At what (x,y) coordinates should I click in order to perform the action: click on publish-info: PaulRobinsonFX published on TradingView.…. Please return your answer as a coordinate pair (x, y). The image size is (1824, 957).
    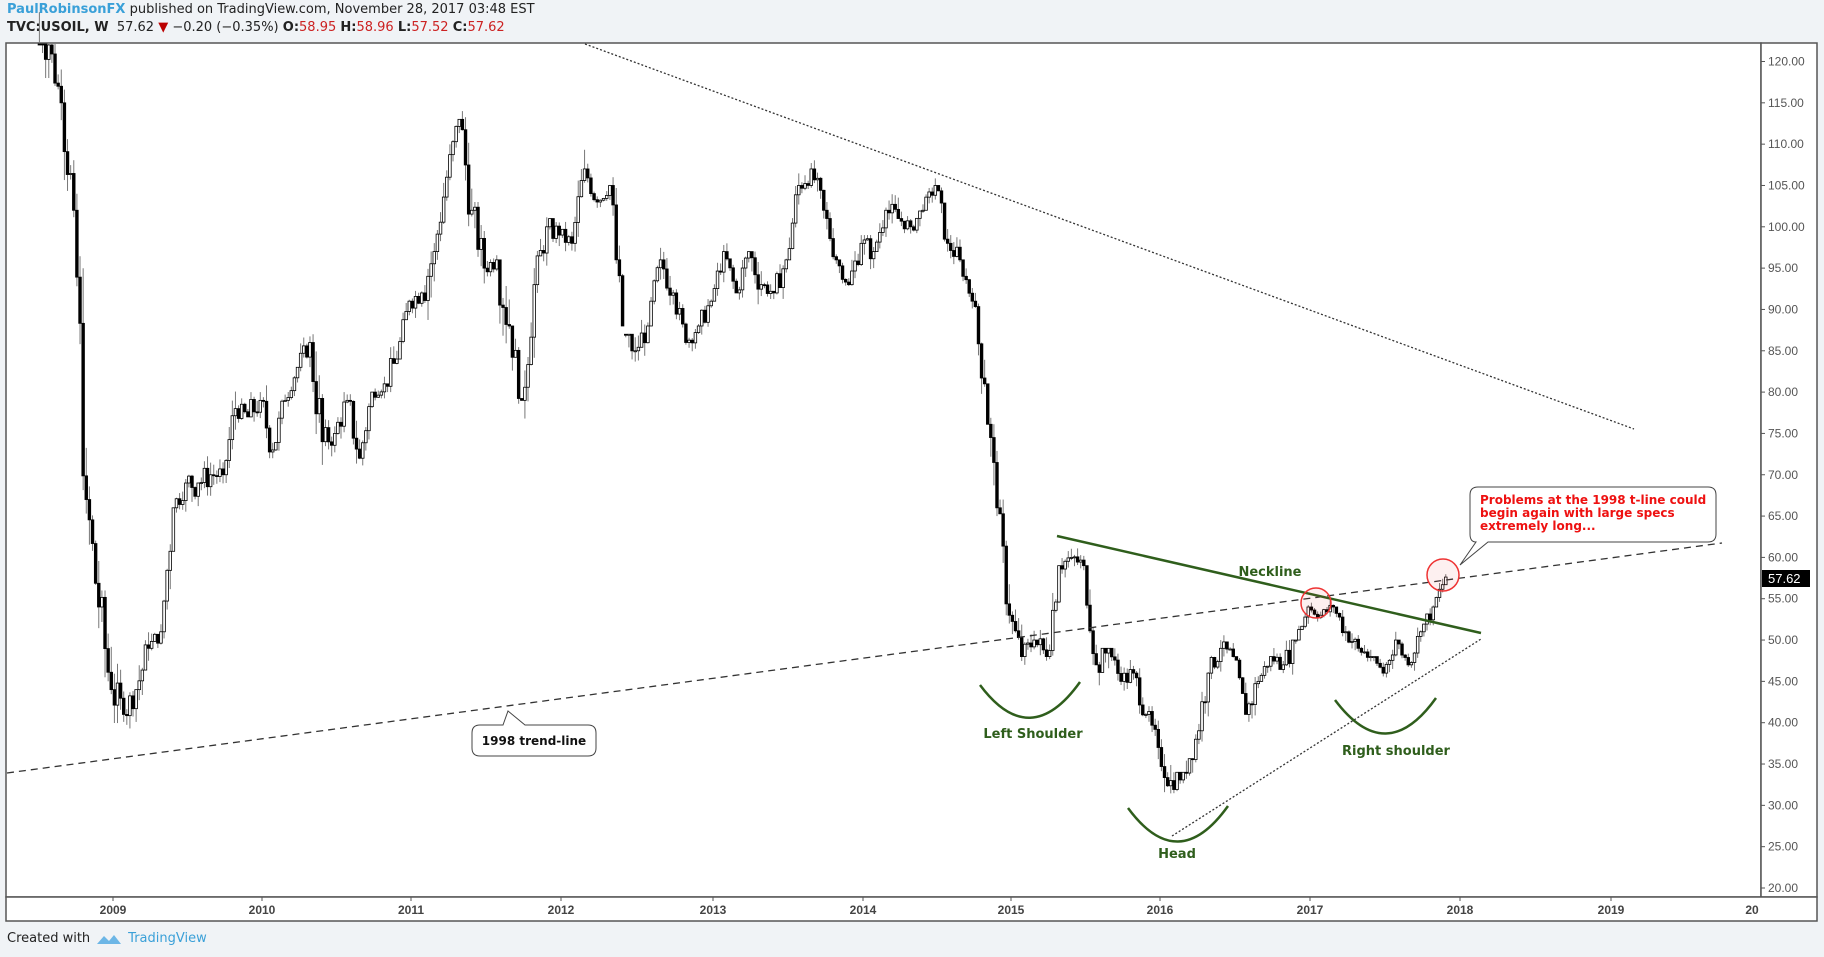
    Looking at the image, I should click on (271, 9).